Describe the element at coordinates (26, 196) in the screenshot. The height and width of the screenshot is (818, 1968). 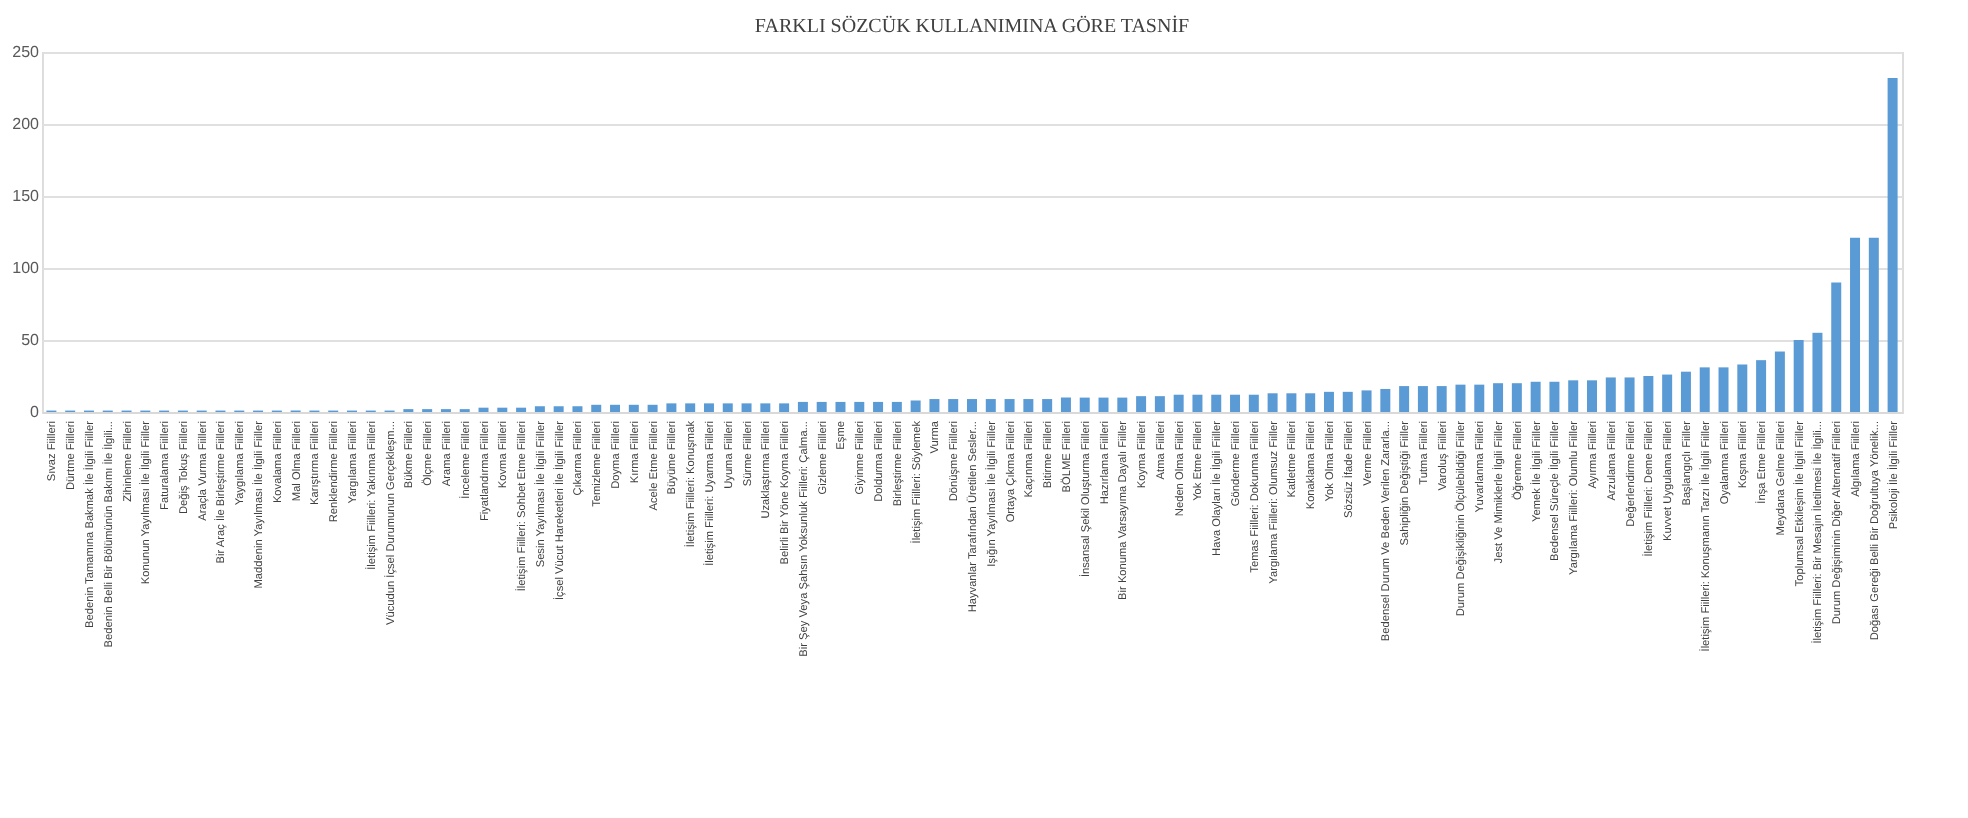
I see `y-tick-label: 150` at that location.